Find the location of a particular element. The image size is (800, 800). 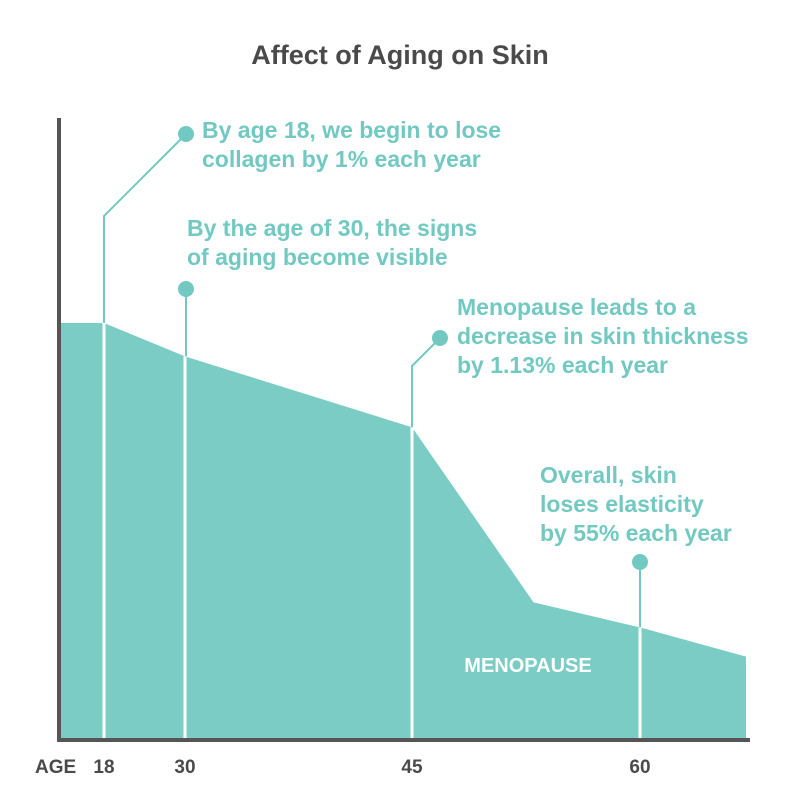

annotation-line: By the age of 30, the signs is located at coordinates (332, 228).